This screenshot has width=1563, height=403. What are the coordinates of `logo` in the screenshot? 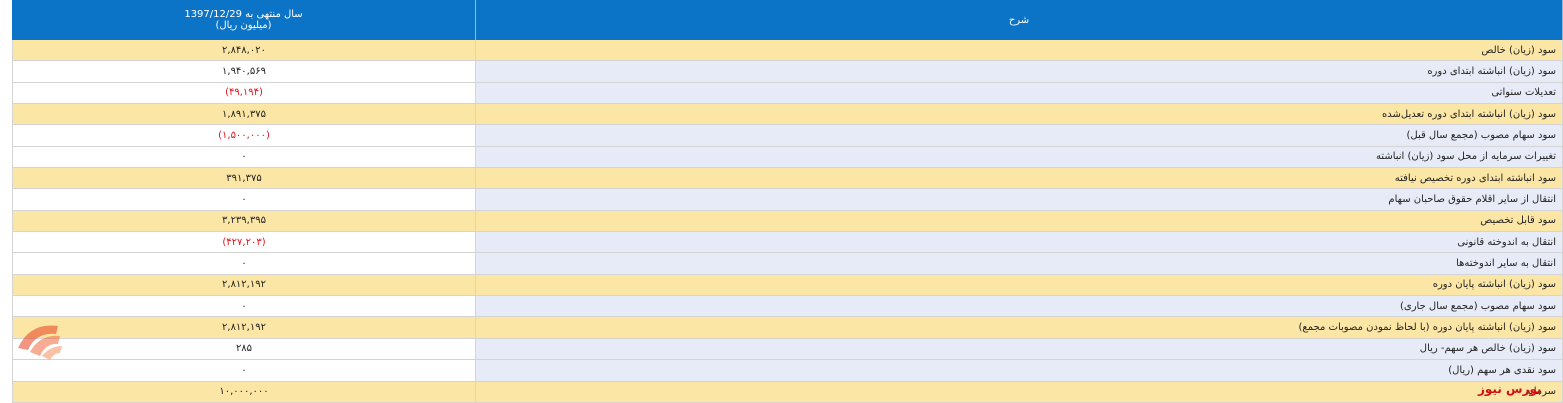 It's located at (40, 342).